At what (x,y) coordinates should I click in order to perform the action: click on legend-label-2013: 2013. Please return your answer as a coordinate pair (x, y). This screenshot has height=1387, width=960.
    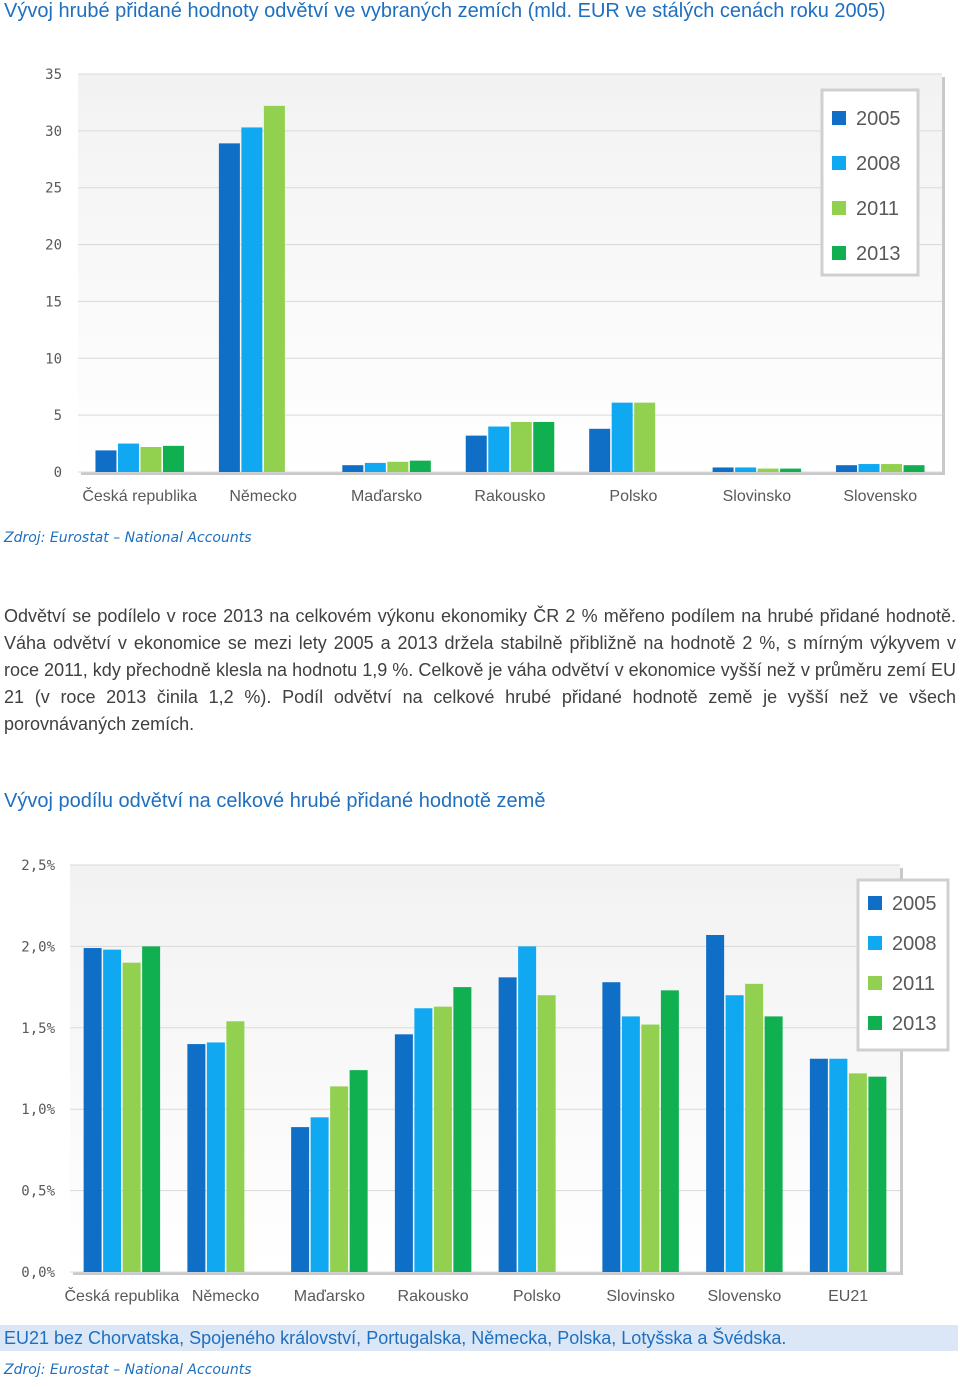
    Looking at the image, I should click on (914, 1024).